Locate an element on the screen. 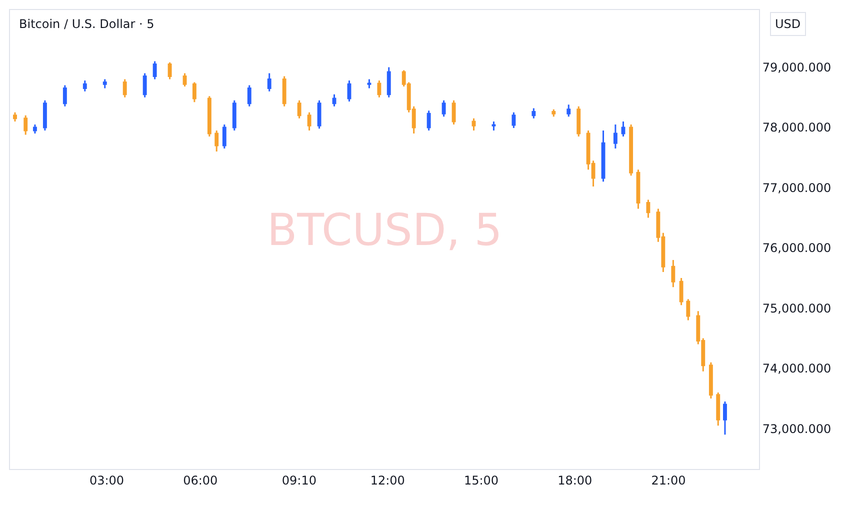 The image size is (849, 514). y-tick-label: 78,000.000 is located at coordinates (797, 127).